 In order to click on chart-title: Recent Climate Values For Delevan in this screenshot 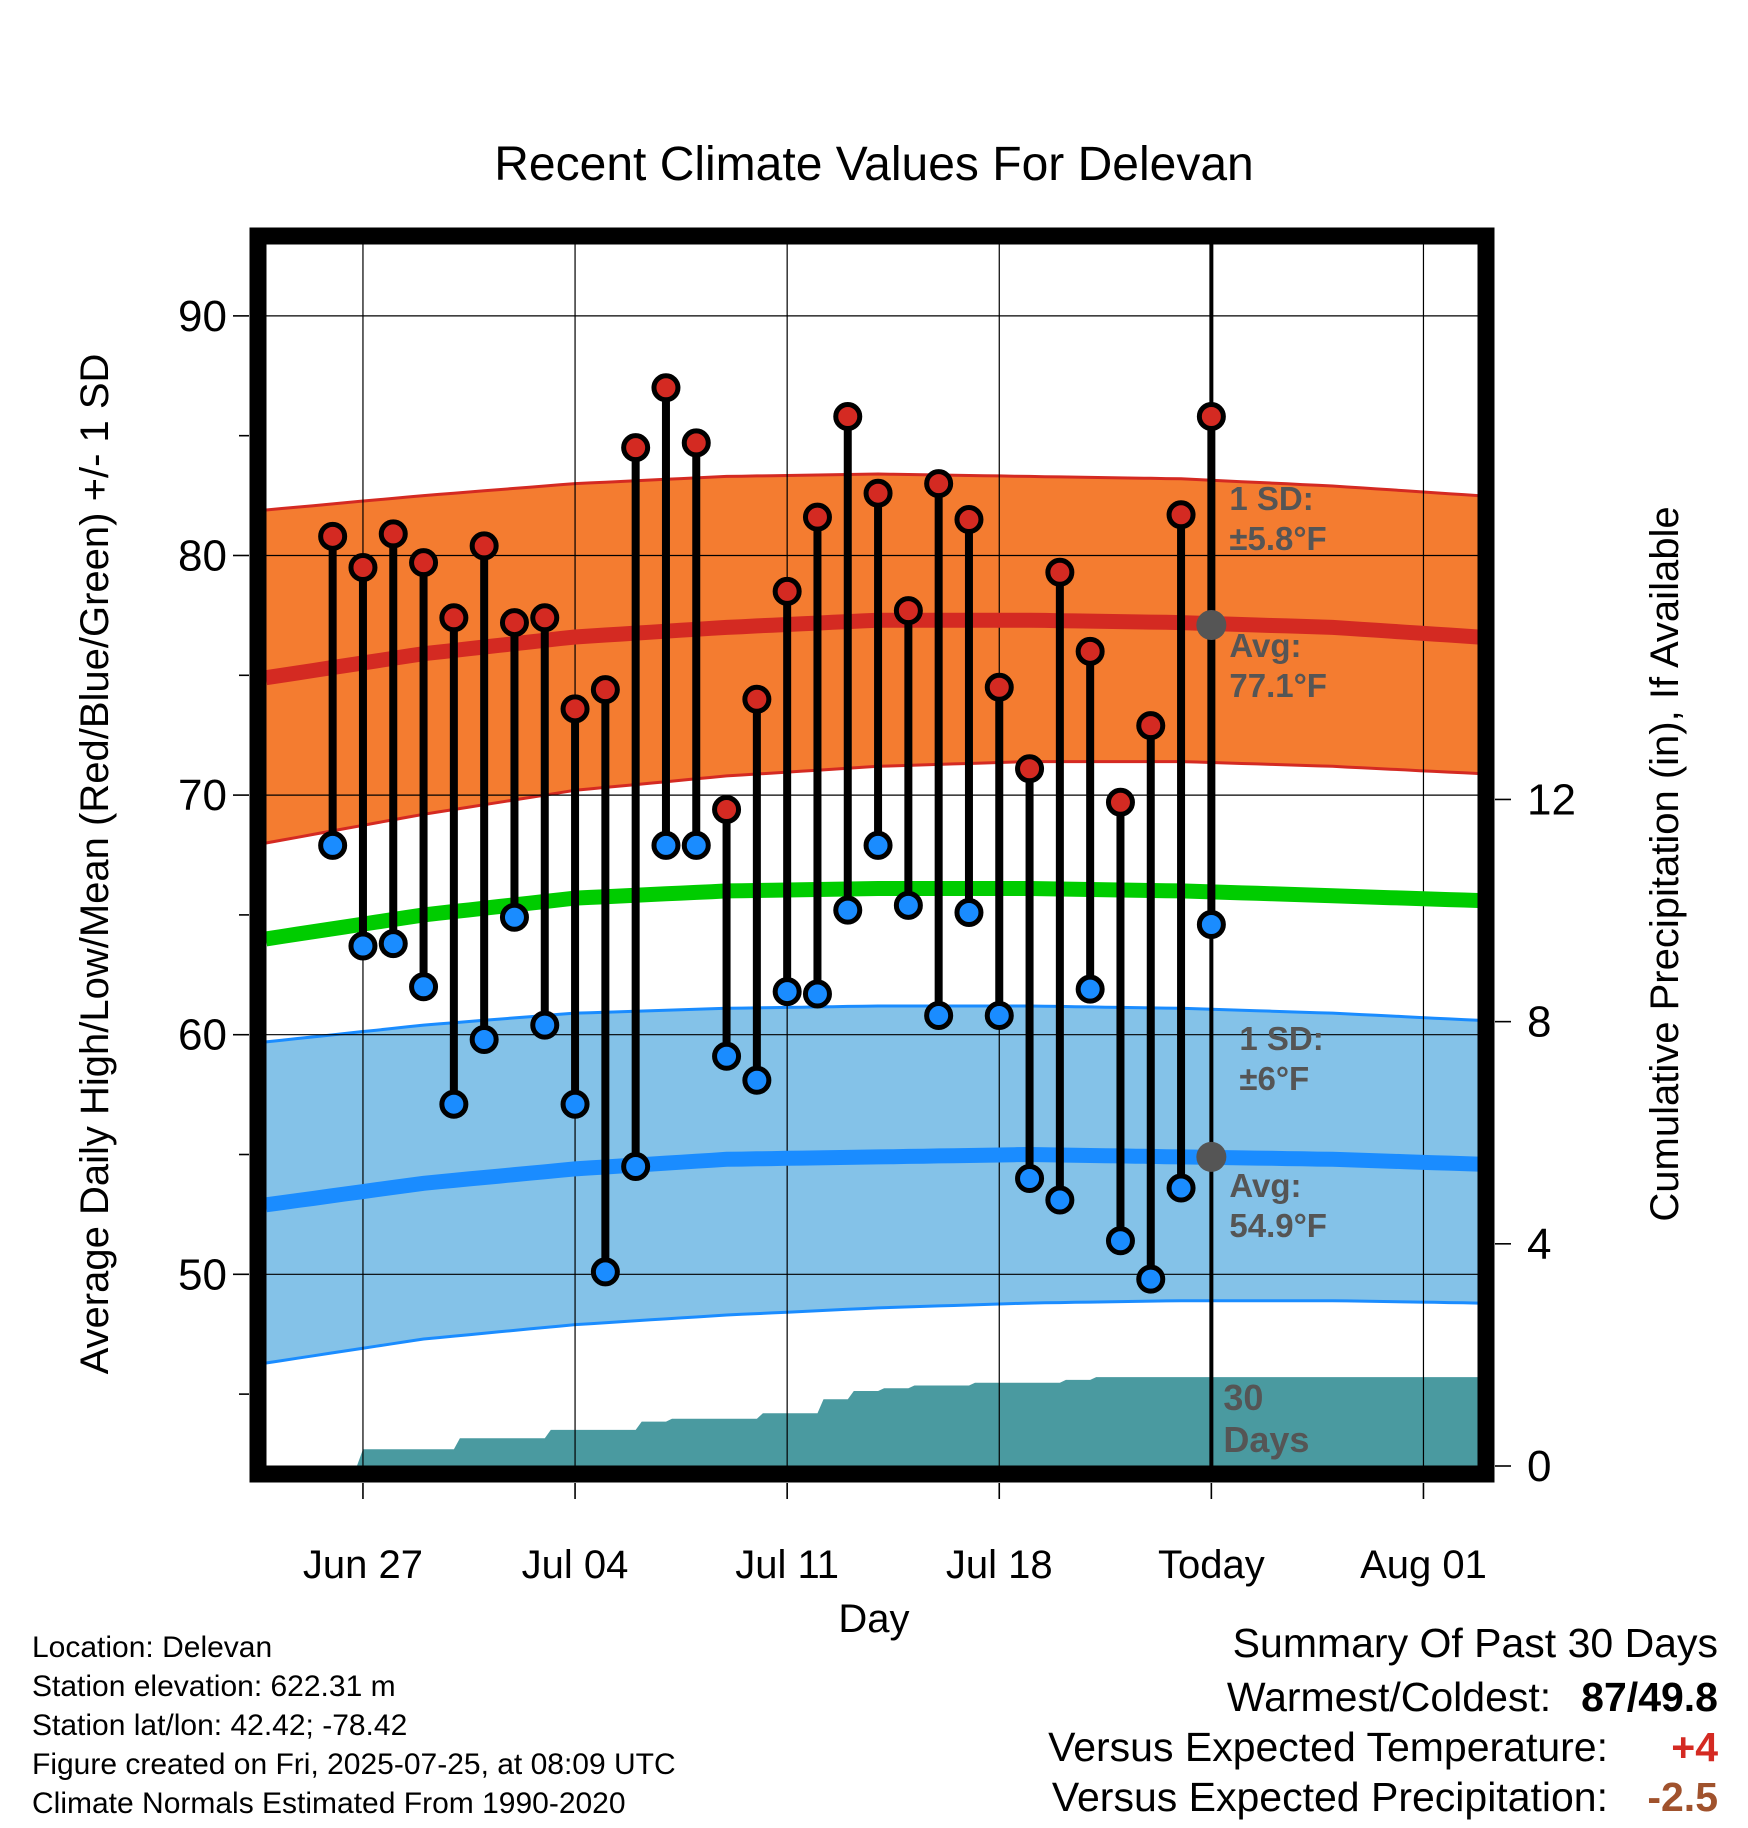, I will do `click(873, 164)`.